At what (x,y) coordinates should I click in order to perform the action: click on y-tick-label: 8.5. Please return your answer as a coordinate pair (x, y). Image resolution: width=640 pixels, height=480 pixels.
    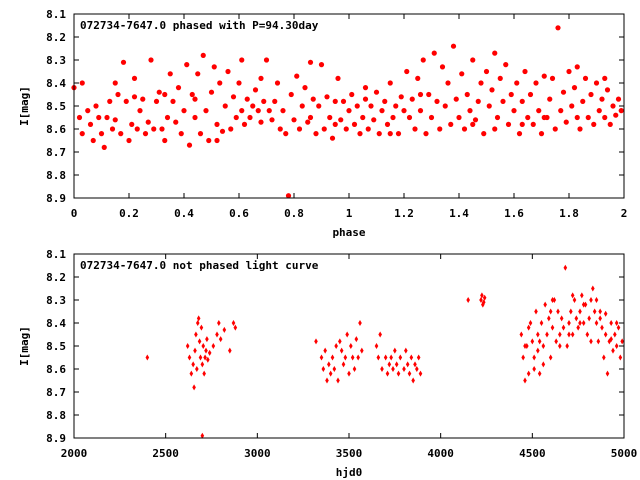
    Looking at the image, I should click on (56, 346).